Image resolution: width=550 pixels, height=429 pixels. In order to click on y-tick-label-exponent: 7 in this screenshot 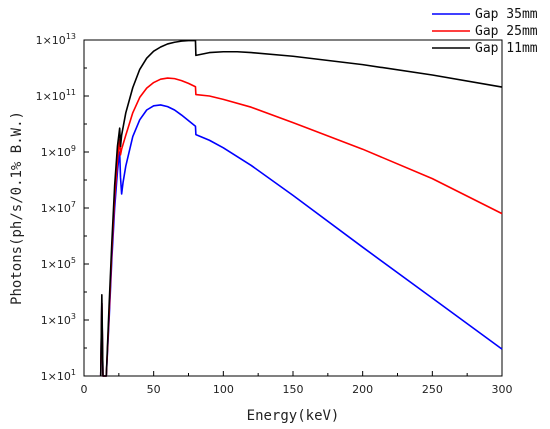, I will do `click(73, 204)`.